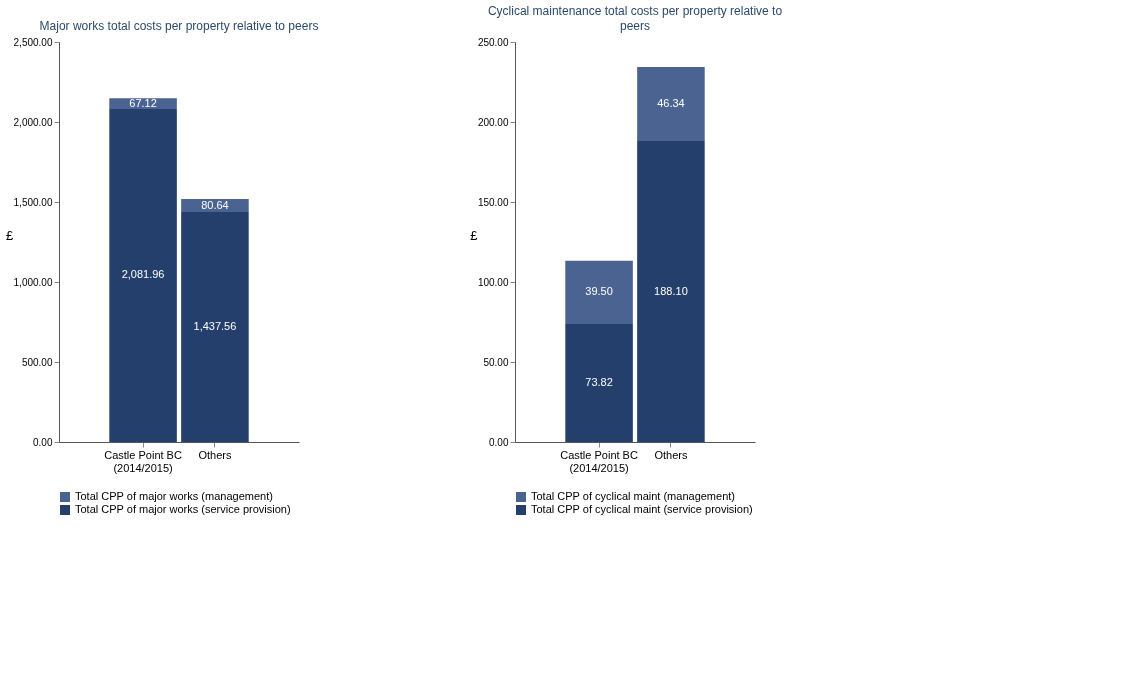 The width and height of the screenshot is (1143, 693). I want to click on legend-label: Total CPP of cyclical maint (service provision), so click(642, 509).